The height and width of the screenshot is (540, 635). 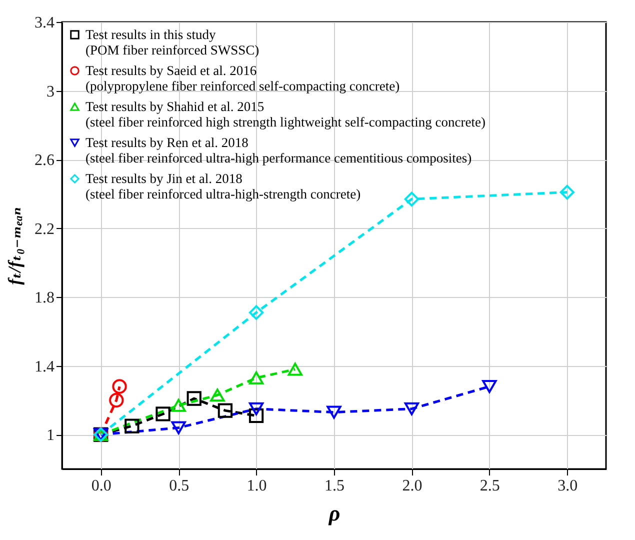 What do you see at coordinates (179, 486) in the screenshot?
I see `x-tick-label: 0.5` at bounding box center [179, 486].